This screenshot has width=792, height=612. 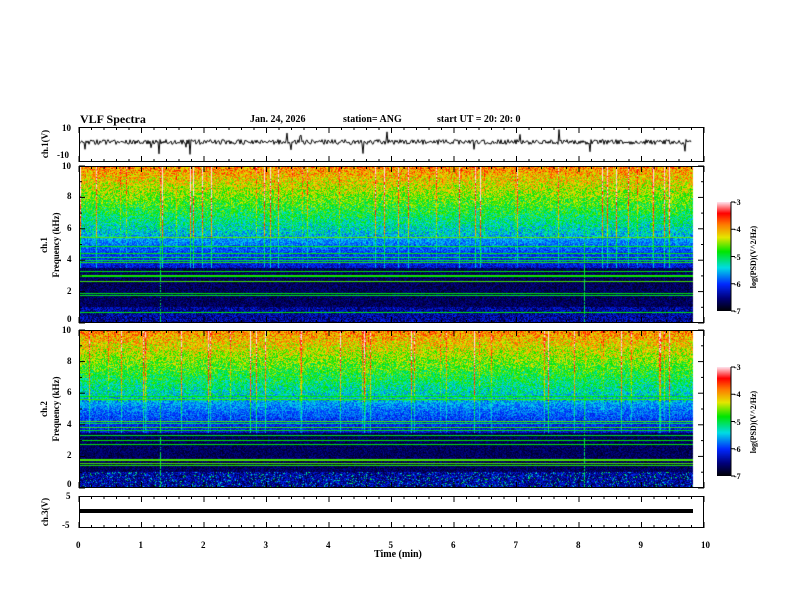 What do you see at coordinates (63, 155) in the screenshot?
I see `ch1-ytick: -10` at bounding box center [63, 155].